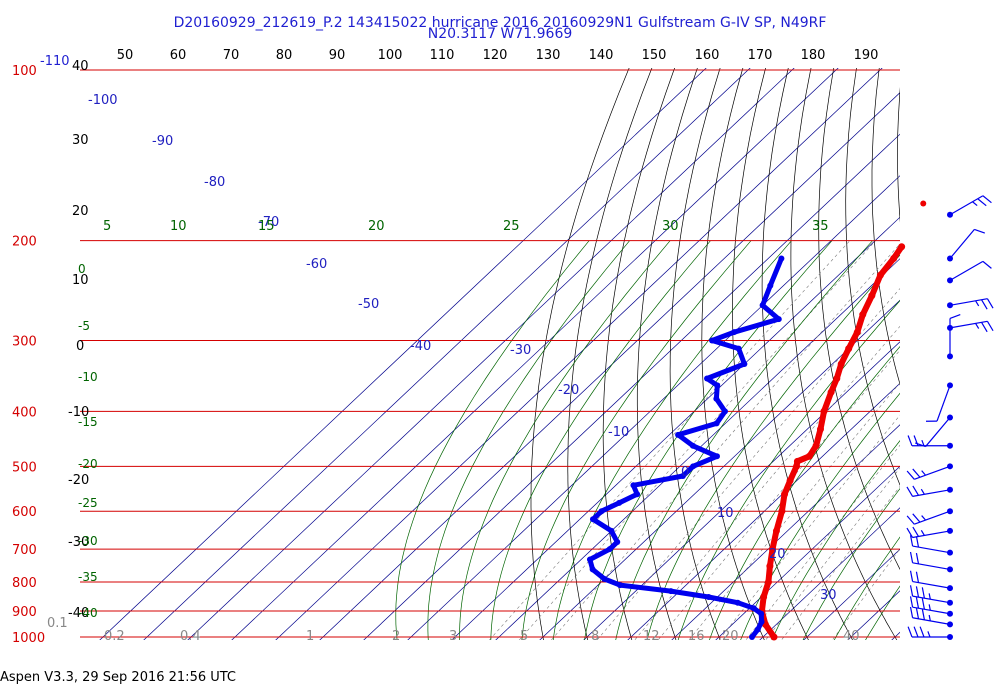  Describe the element at coordinates (103, 100) in the screenshot. I see `isotherm-label: -100` at that location.